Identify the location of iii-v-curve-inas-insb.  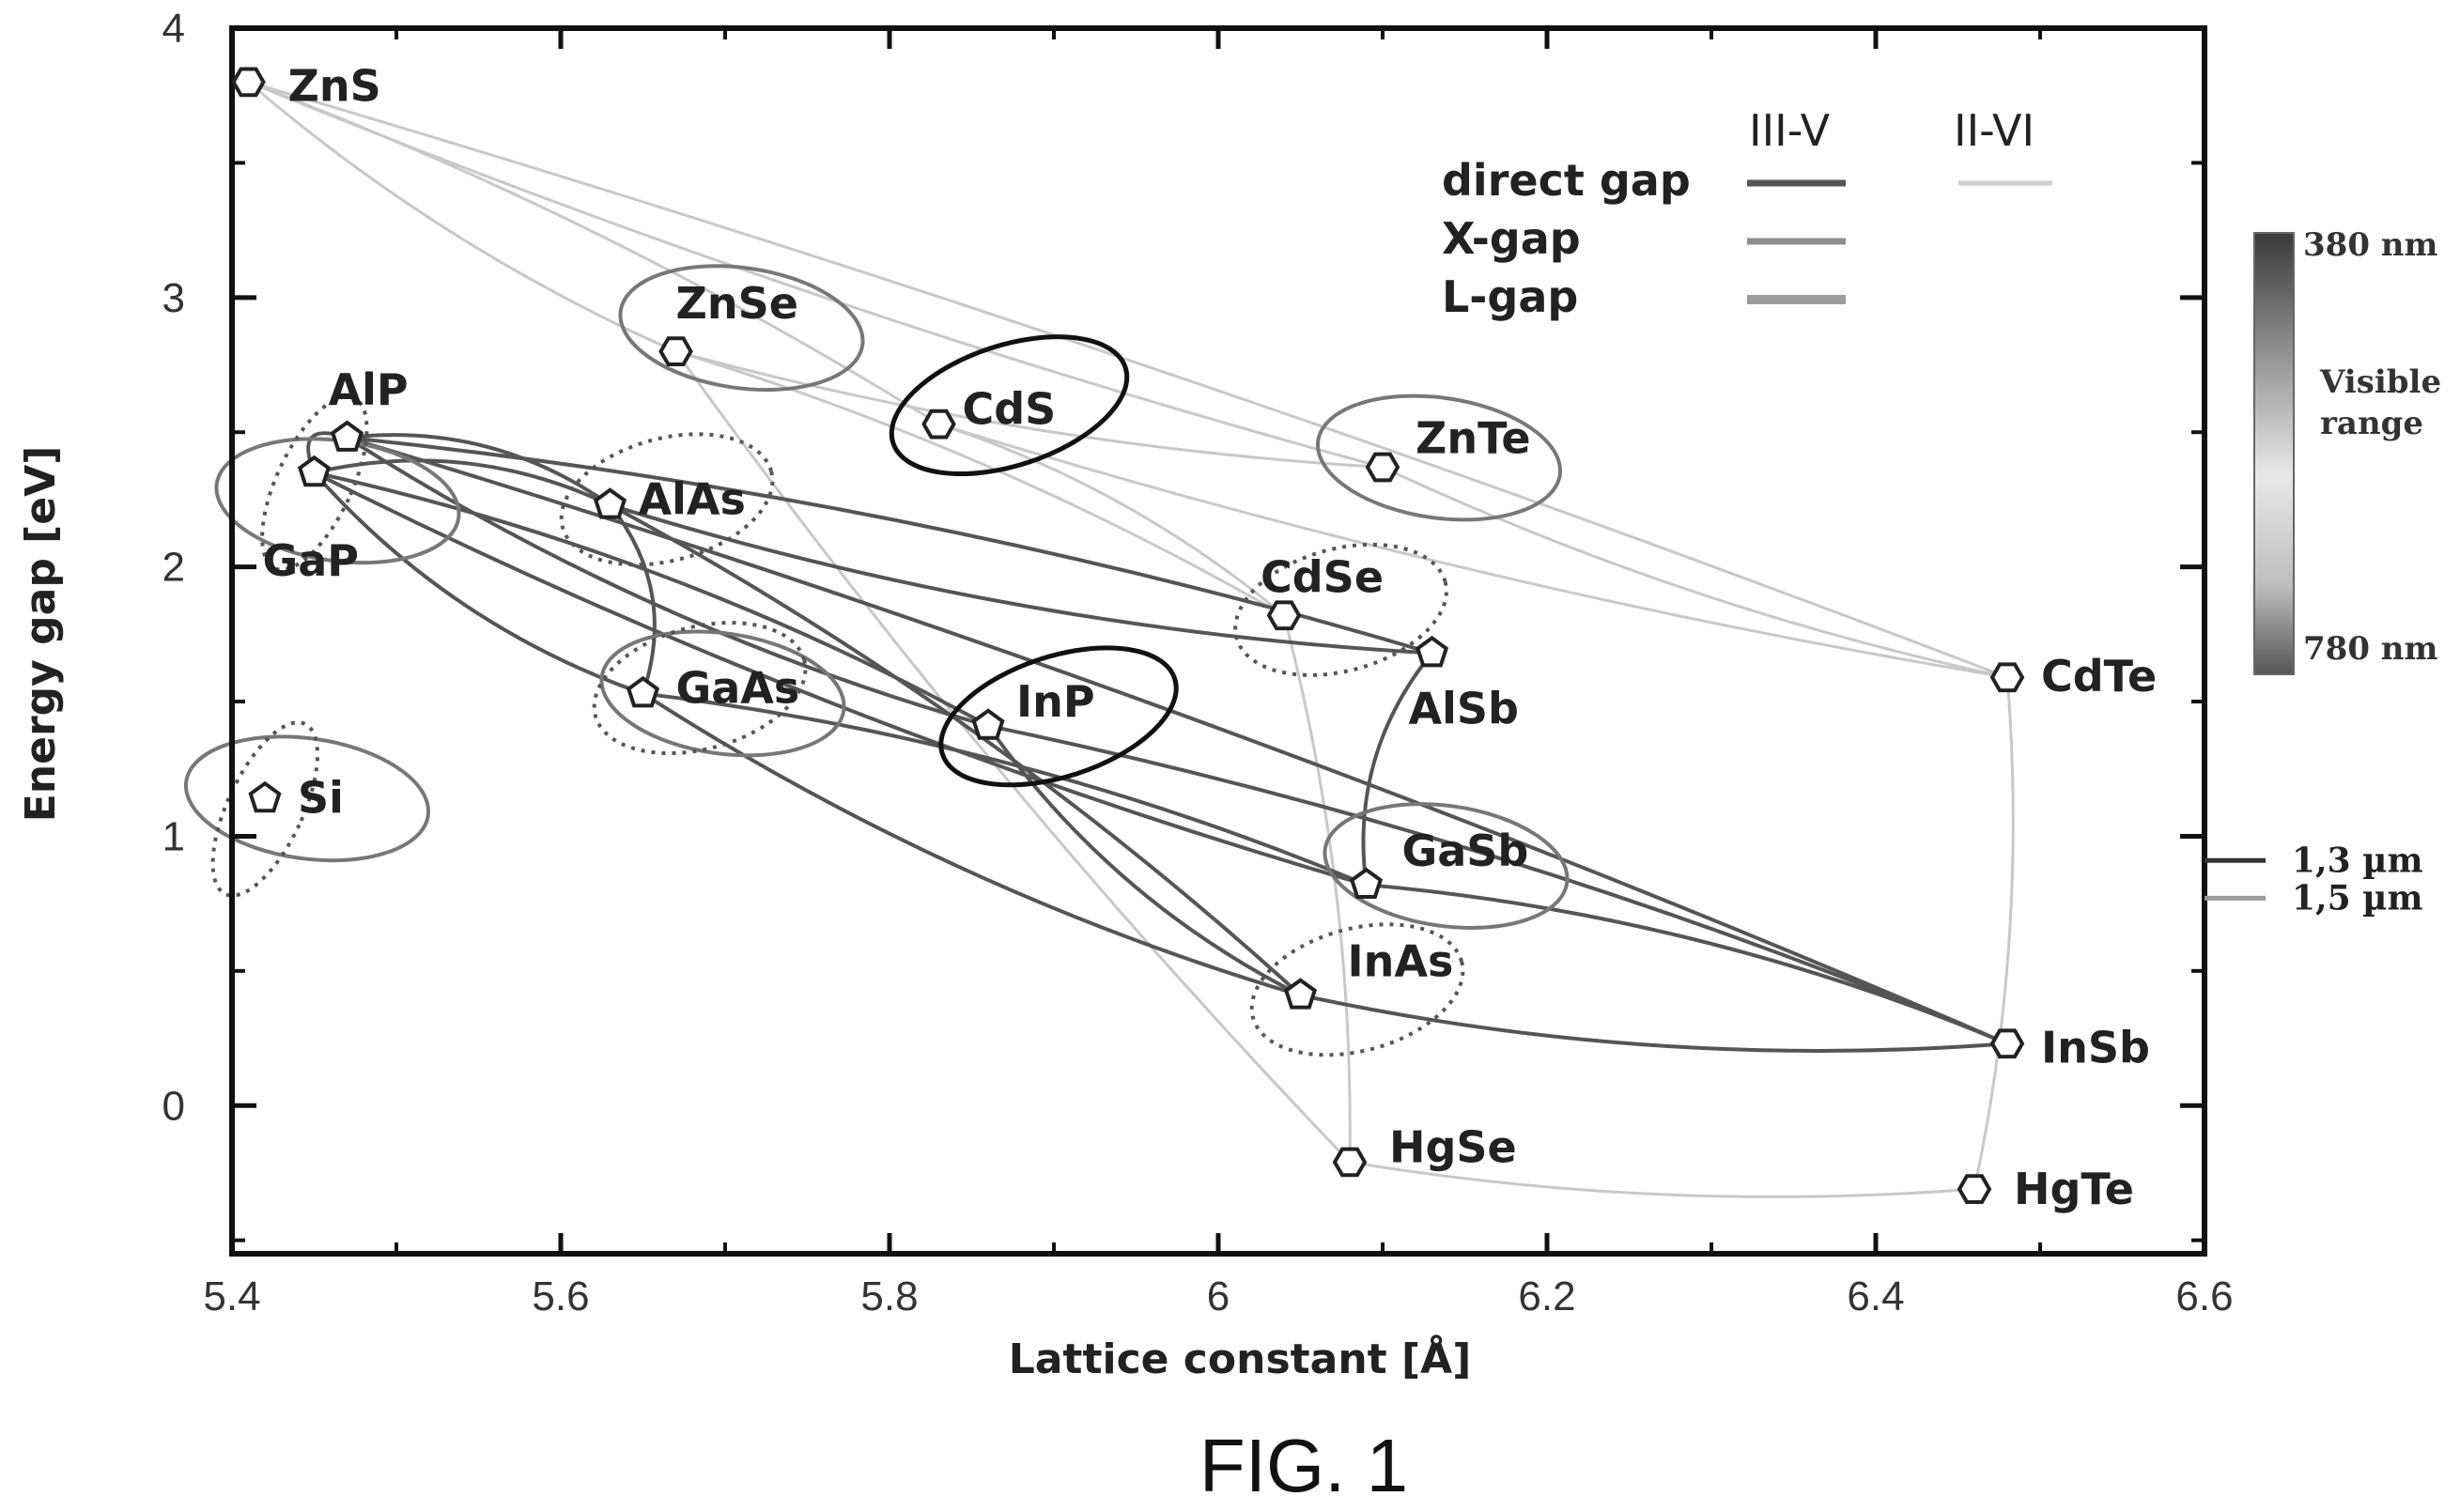
(1653, 1023).